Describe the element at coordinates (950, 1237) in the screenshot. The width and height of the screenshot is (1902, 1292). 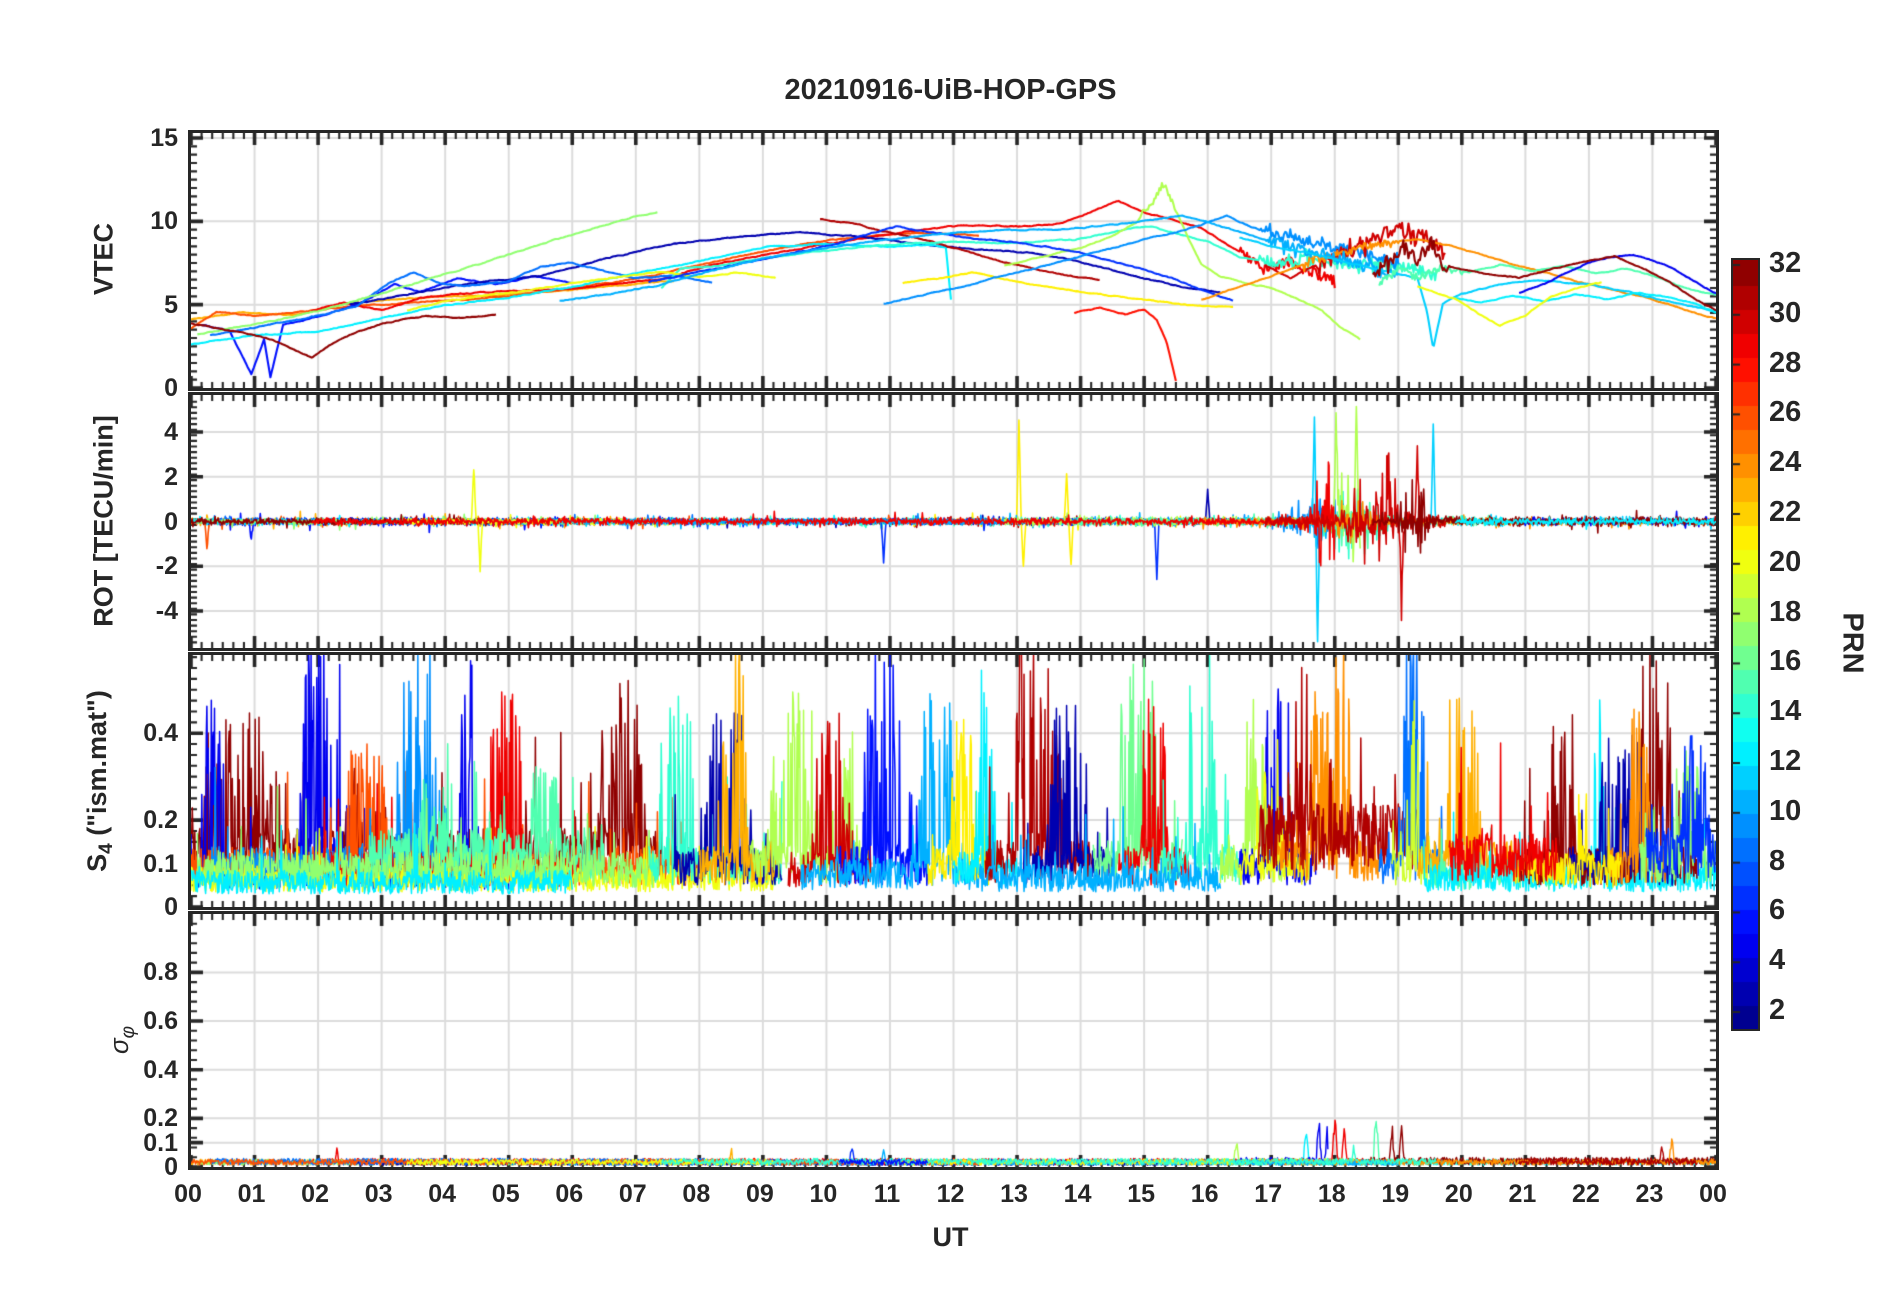
I see `x-axis-label: UT` at that location.